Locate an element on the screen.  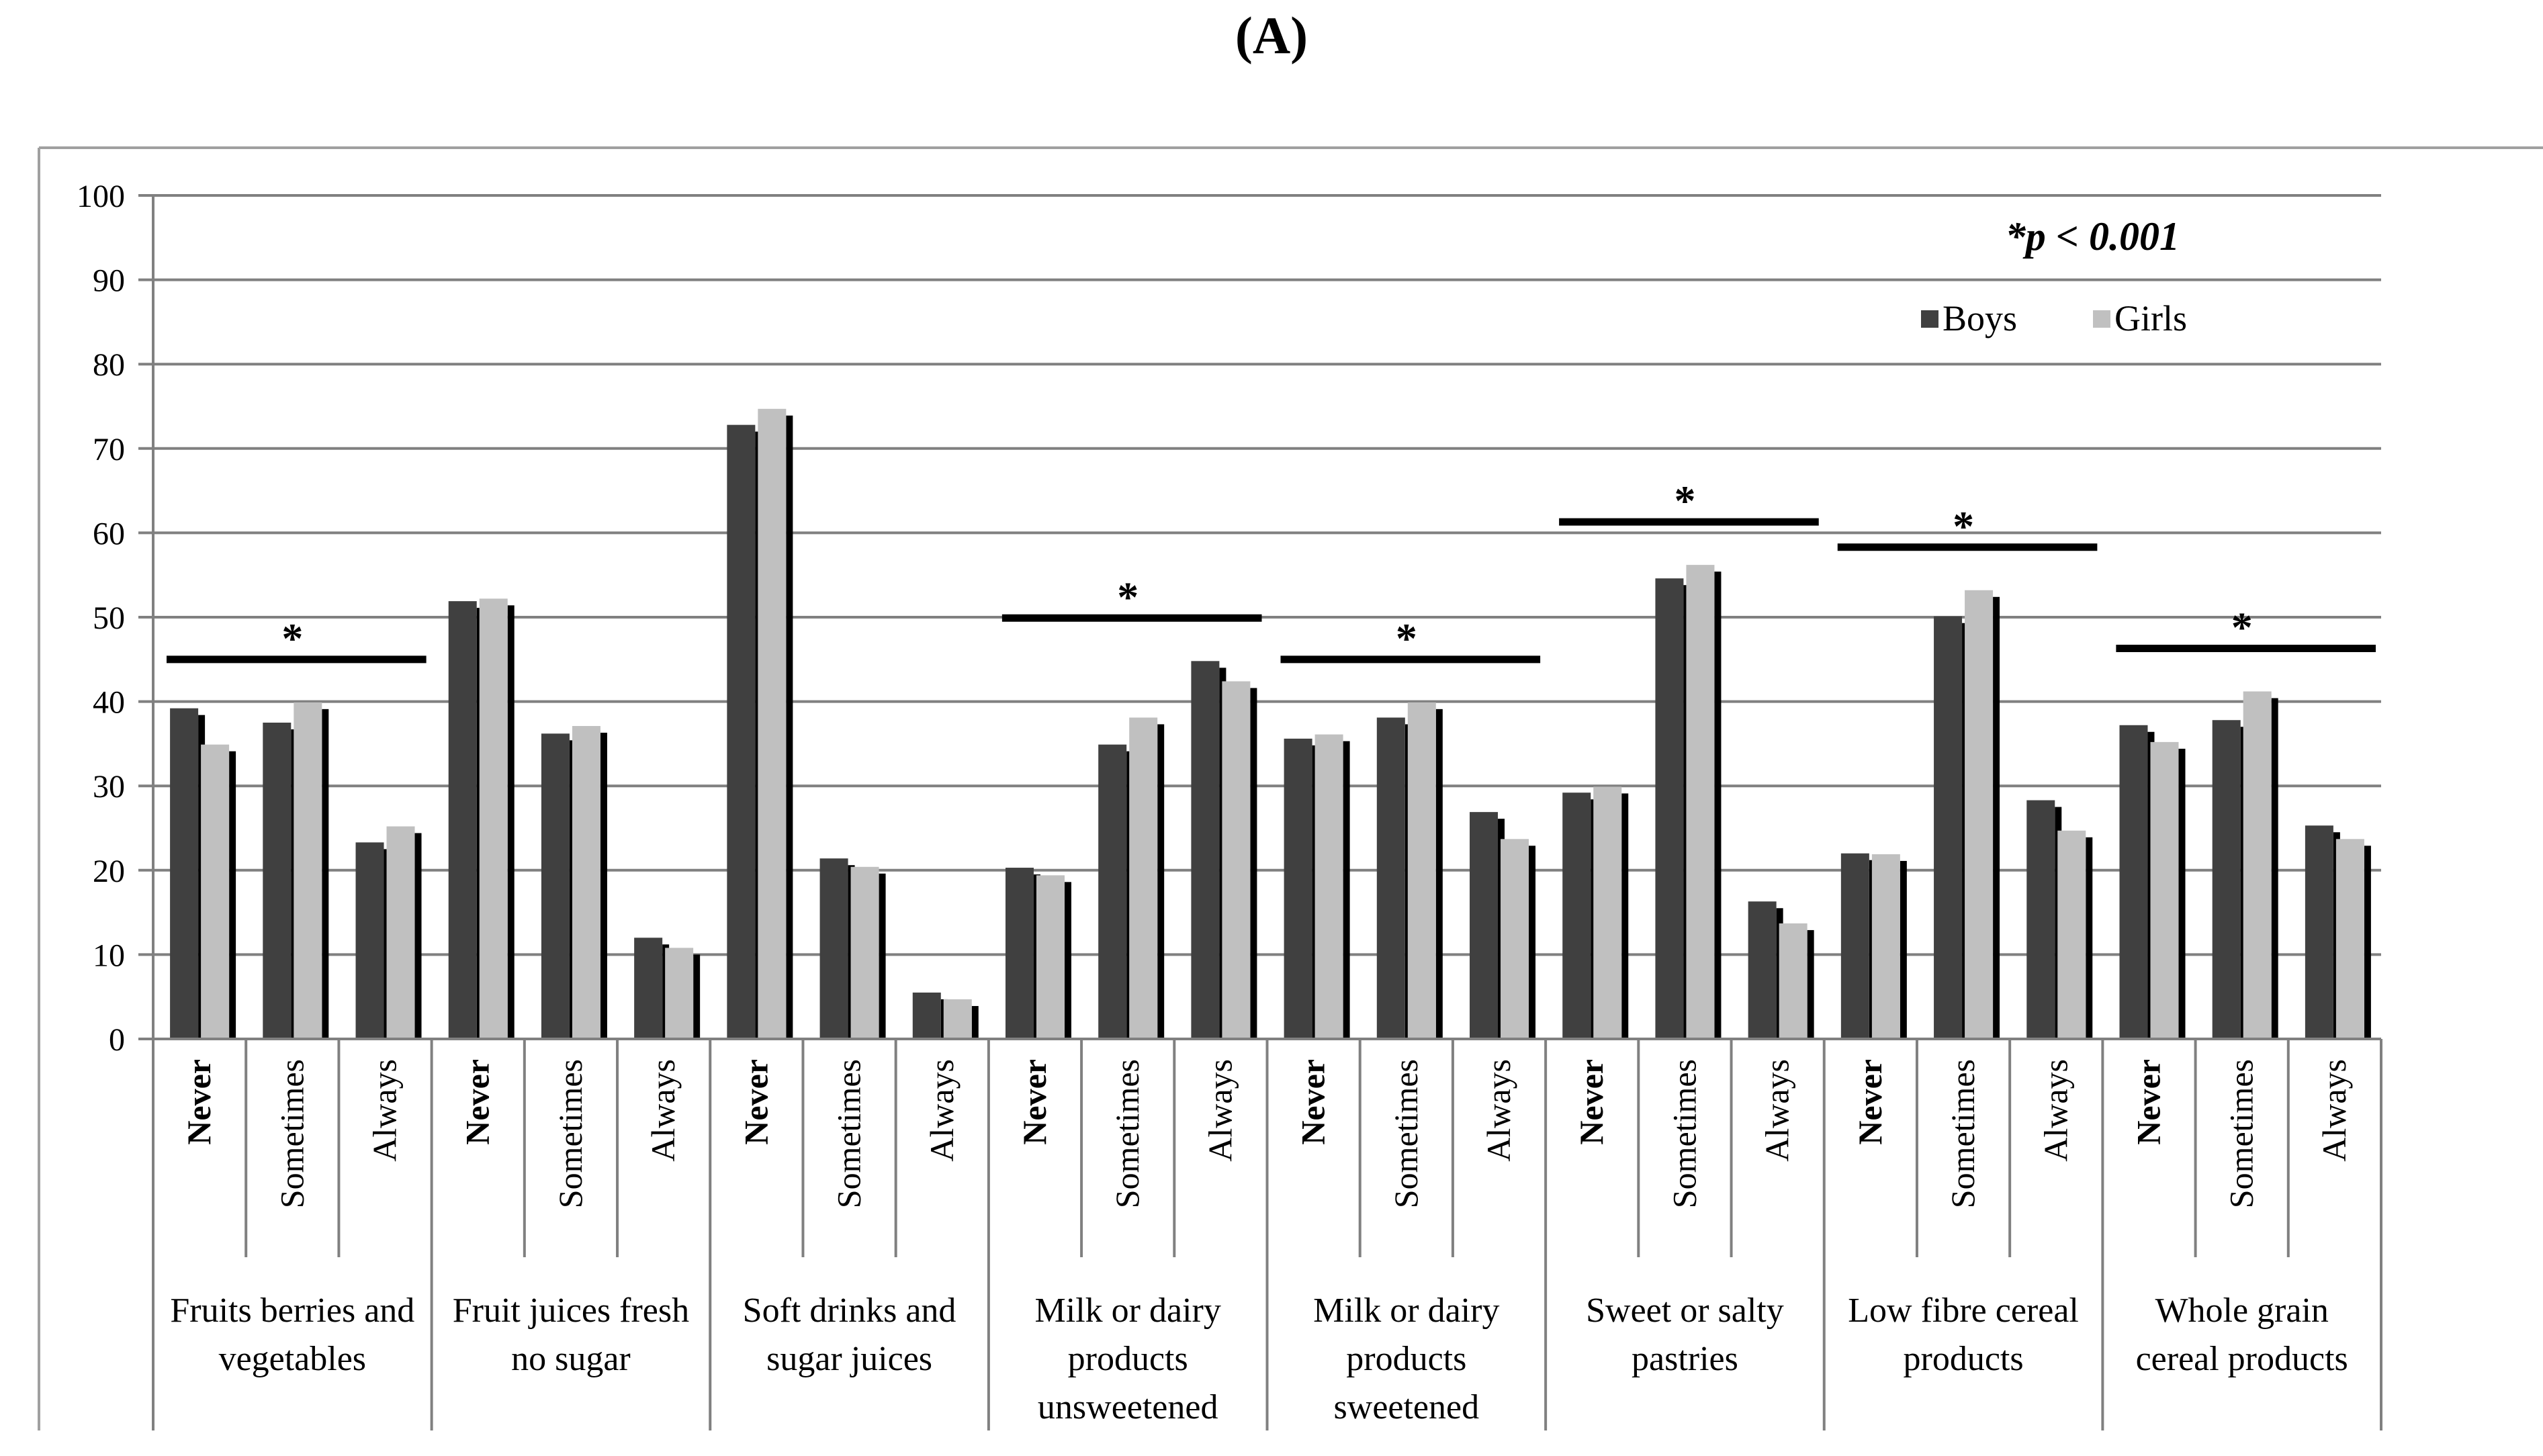
x-group-label: no sugar is located at coordinates (571, 1359).